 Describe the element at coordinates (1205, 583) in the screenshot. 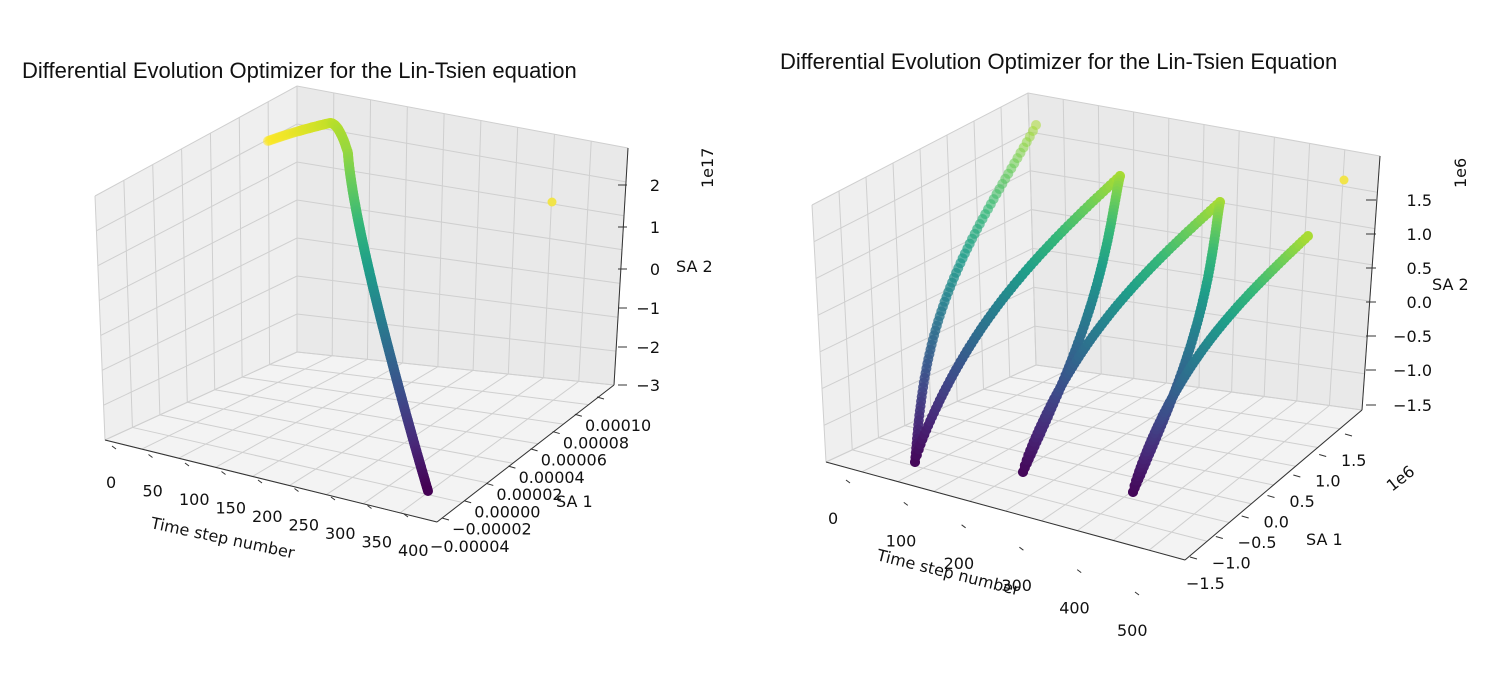

I see `y-tick-label: −1.5` at that location.